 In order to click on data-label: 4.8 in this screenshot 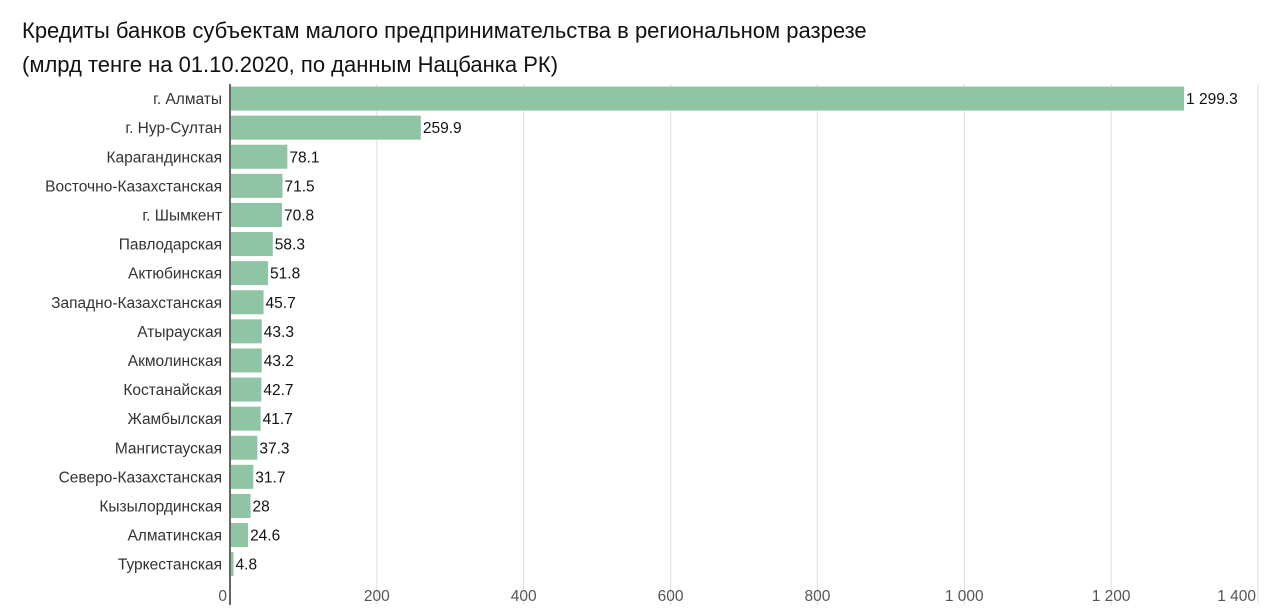, I will do `click(247, 565)`.